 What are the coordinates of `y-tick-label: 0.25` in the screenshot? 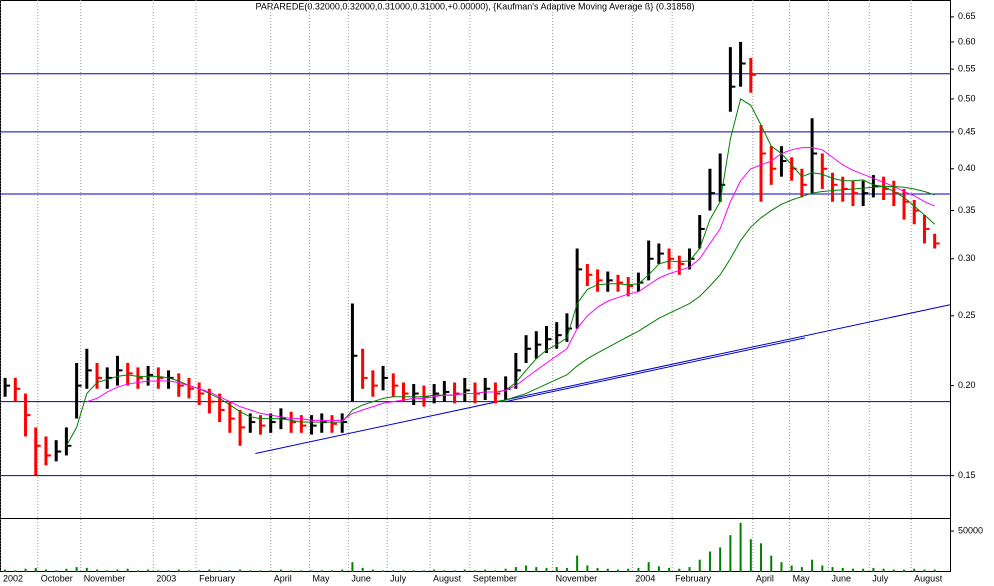 It's located at (967, 315).